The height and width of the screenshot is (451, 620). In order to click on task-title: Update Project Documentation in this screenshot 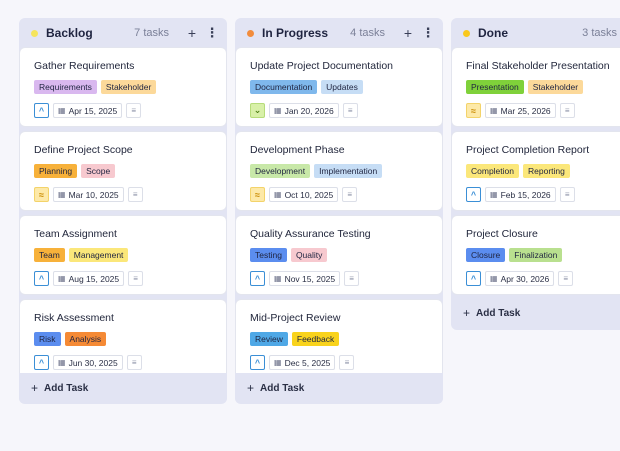, I will do `click(321, 66)`.